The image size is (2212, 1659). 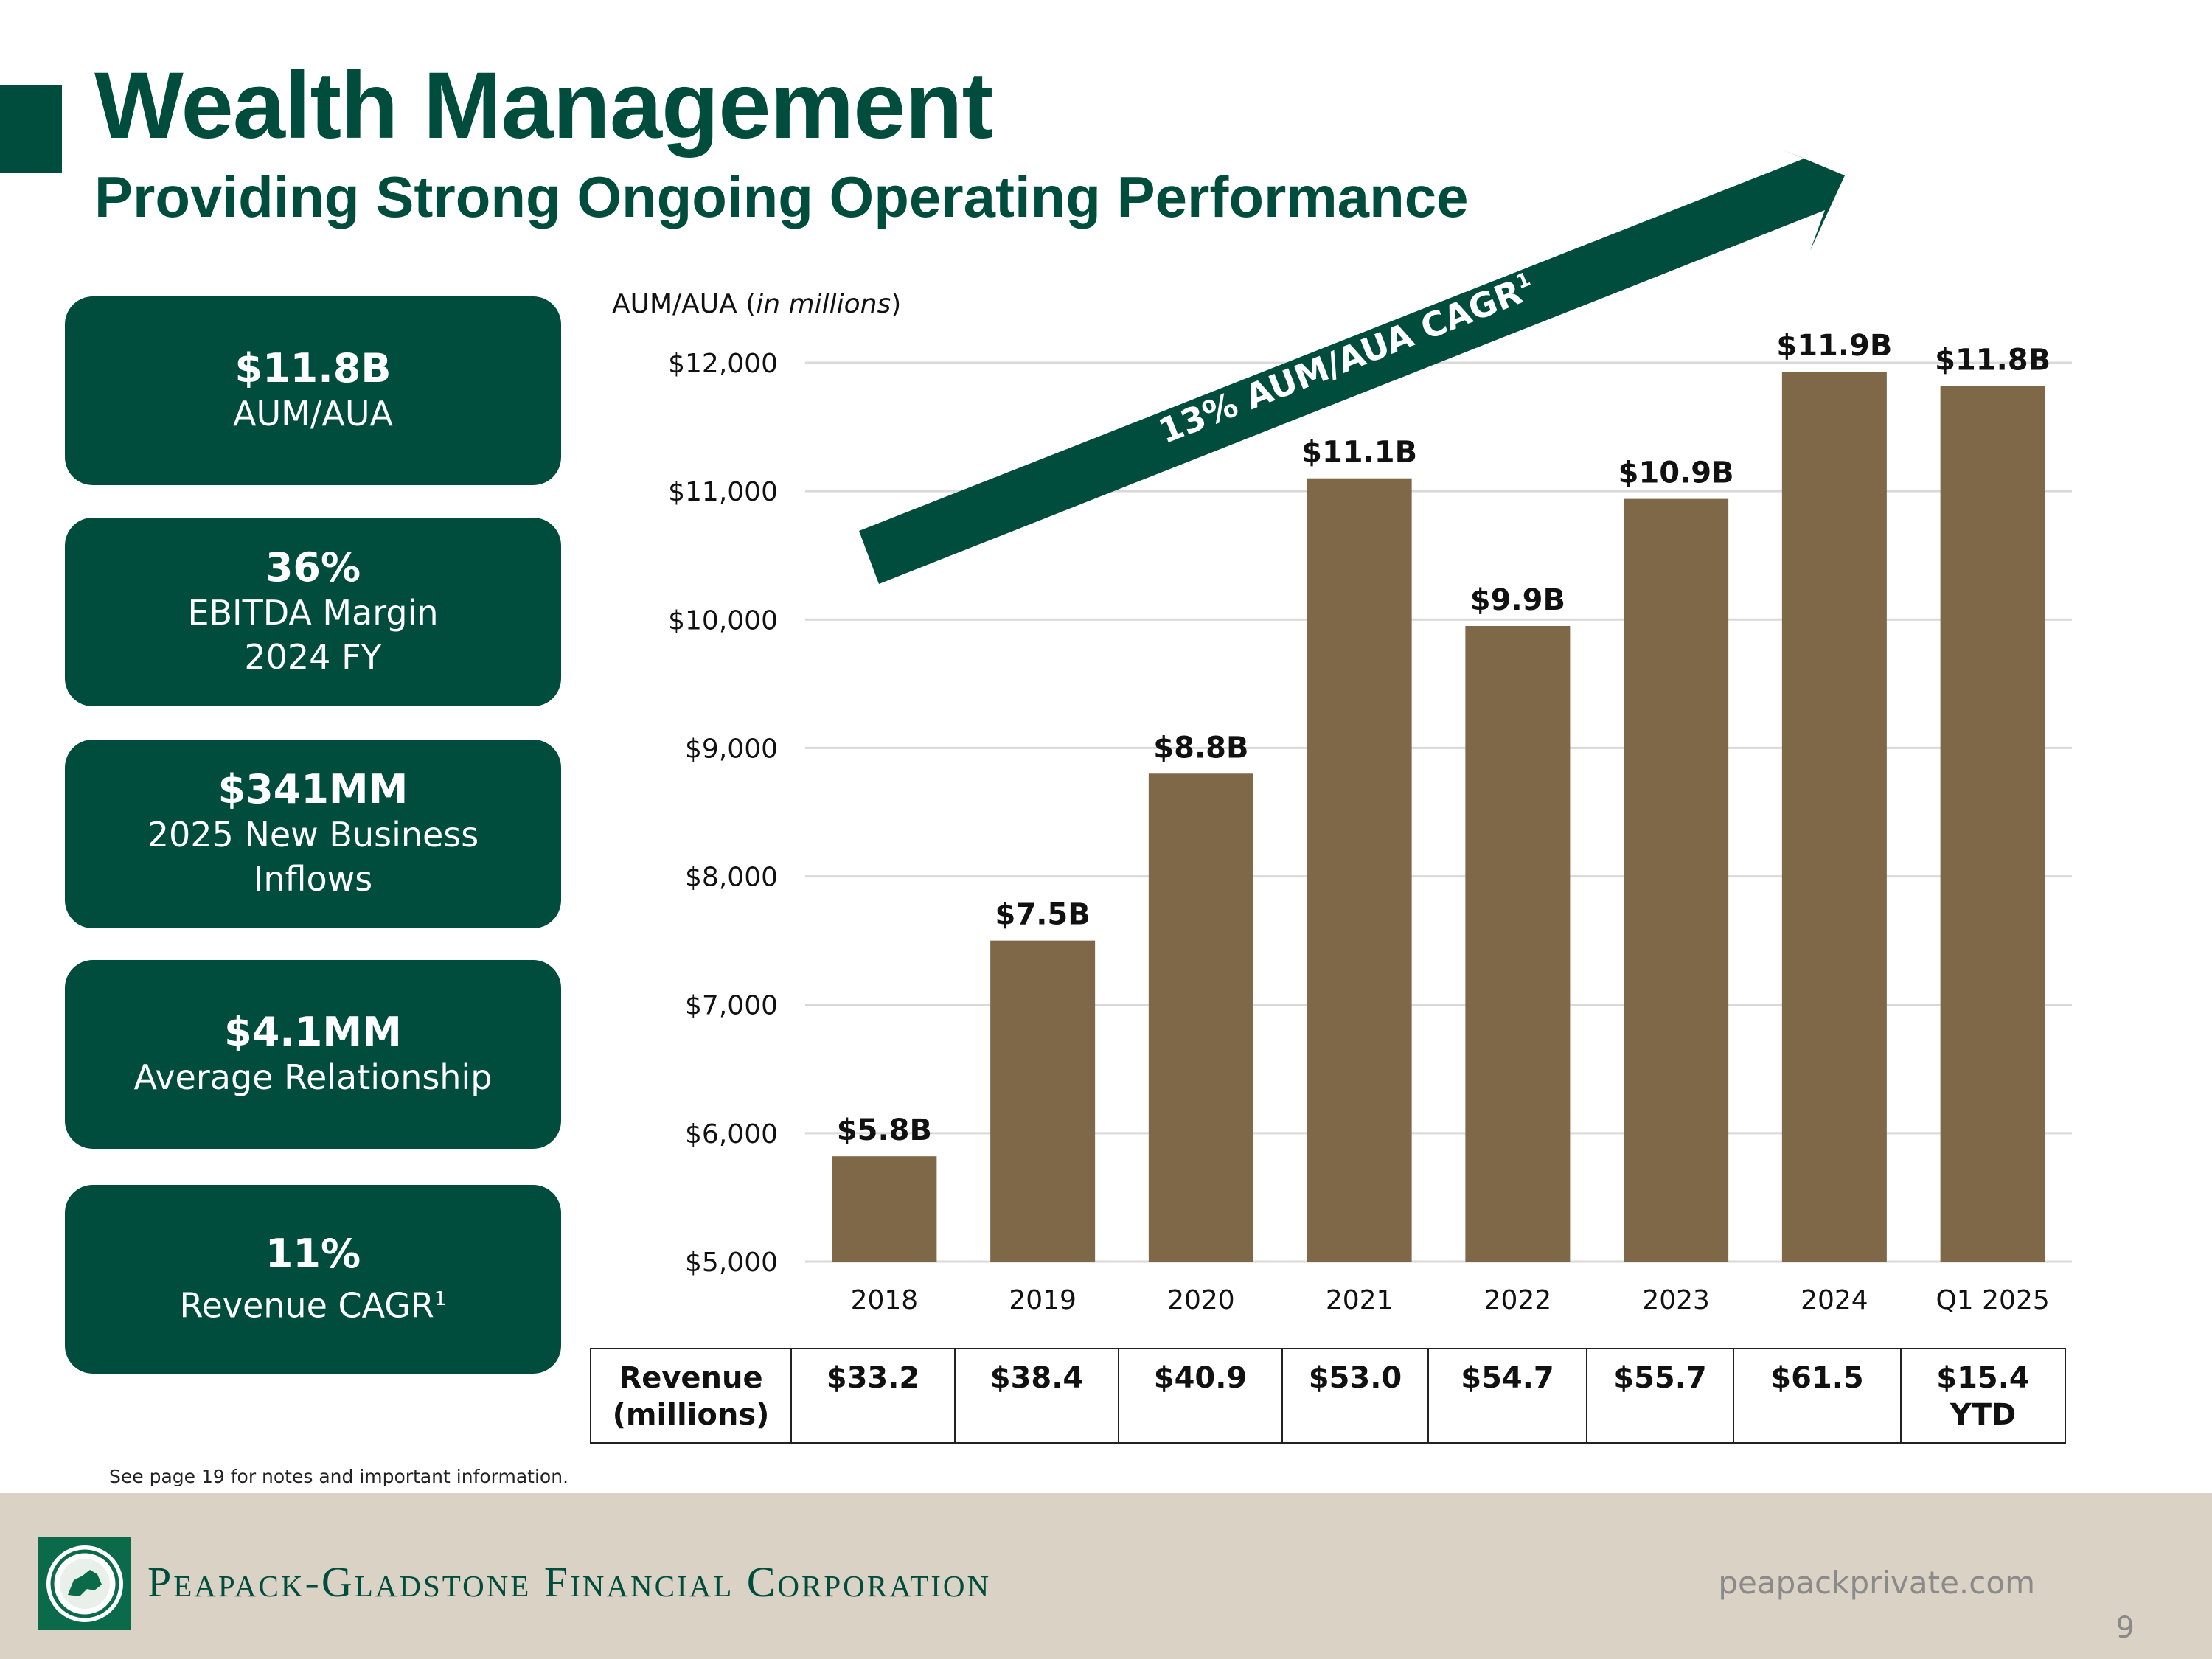 What do you see at coordinates (1834, 346) in the screenshot?
I see `bar-data-label: $11.9B` at bounding box center [1834, 346].